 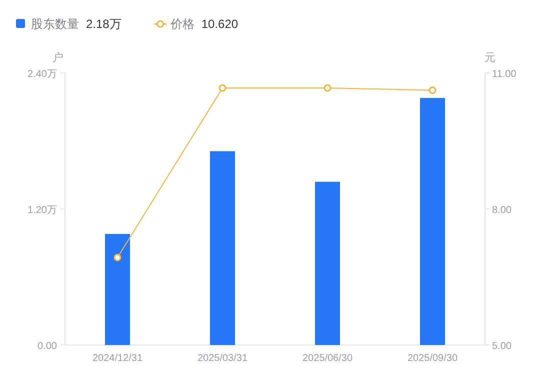 I want to click on y2-tick-label: 8.00, so click(x=502, y=210).